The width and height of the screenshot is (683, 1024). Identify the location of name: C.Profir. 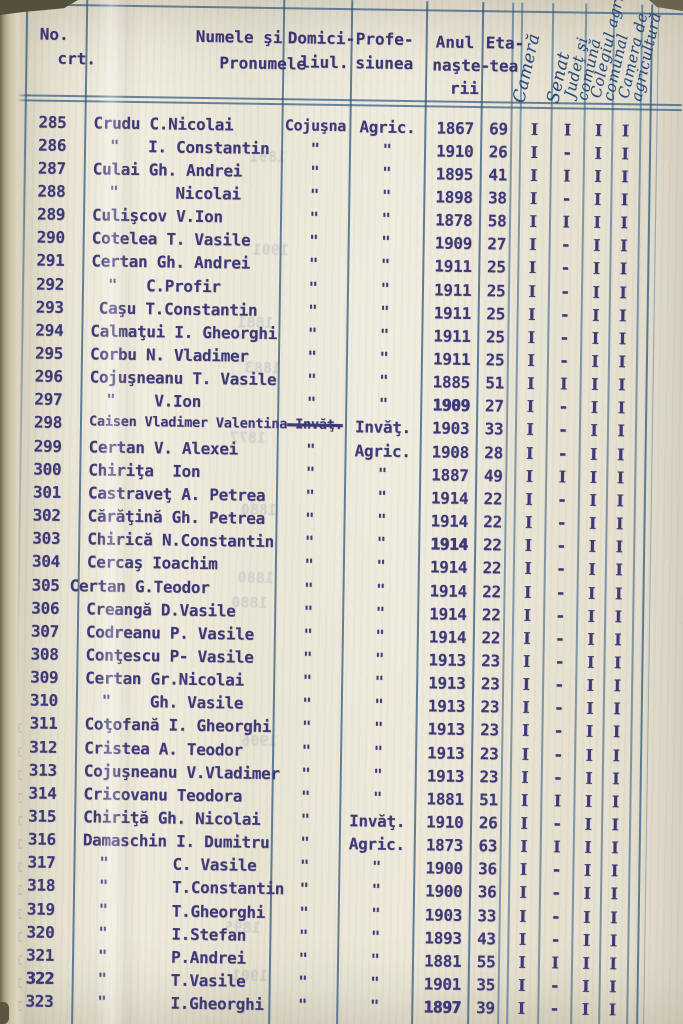
(183, 285).